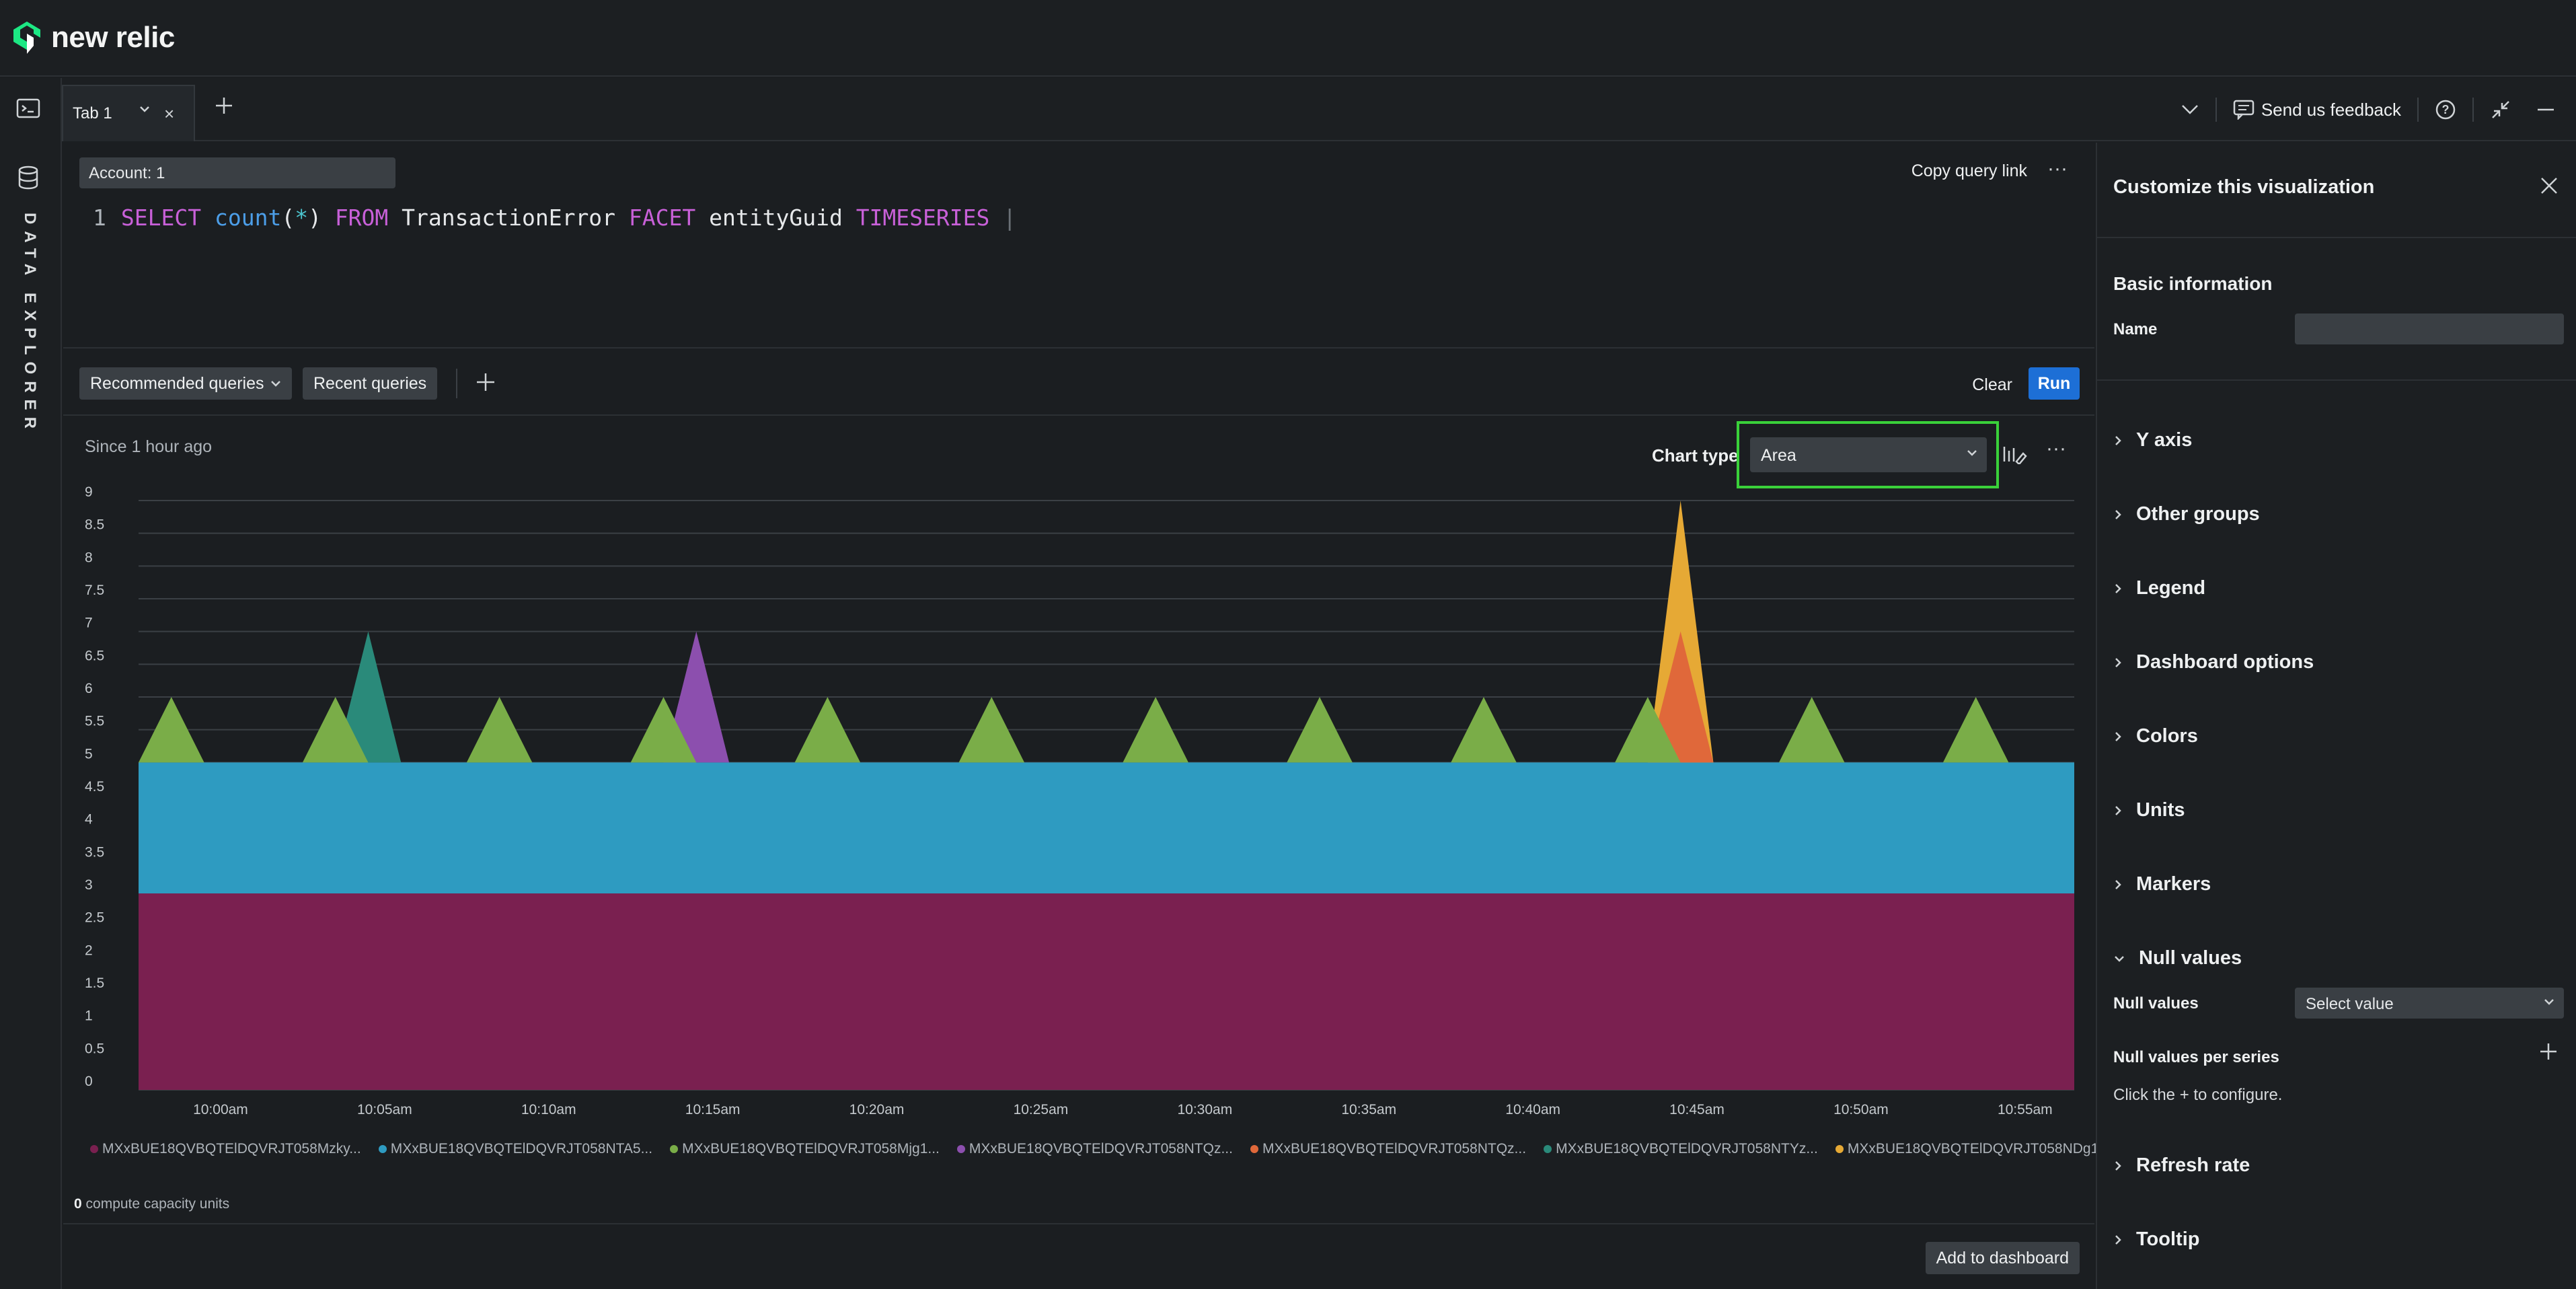 The image size is (2576, 1289). Describe the element at coordinates (2155, 736) in the screenshot. I see `accordion-colors: Colors` at that location.